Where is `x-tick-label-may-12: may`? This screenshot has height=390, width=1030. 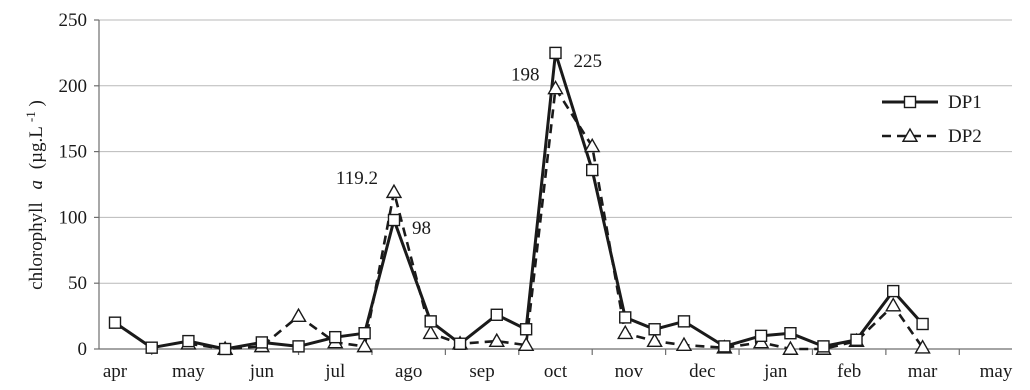
x-tick-label-may-12: may is located at coordinates (996, 371).